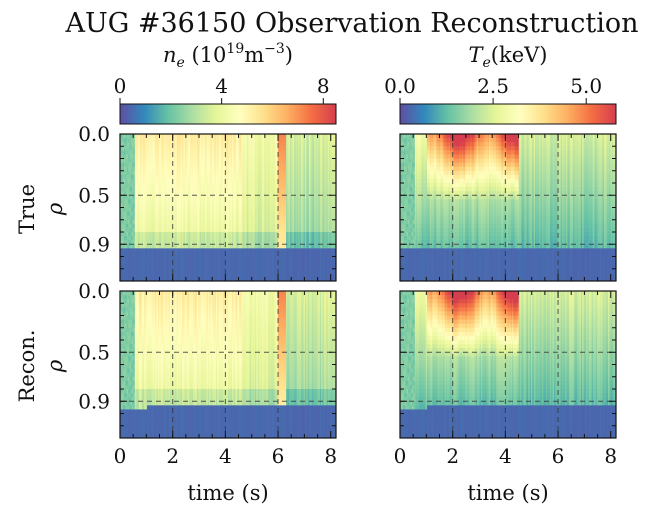  I want to click on colorbar-label-temperature: Te(keV), so click(507, 57).